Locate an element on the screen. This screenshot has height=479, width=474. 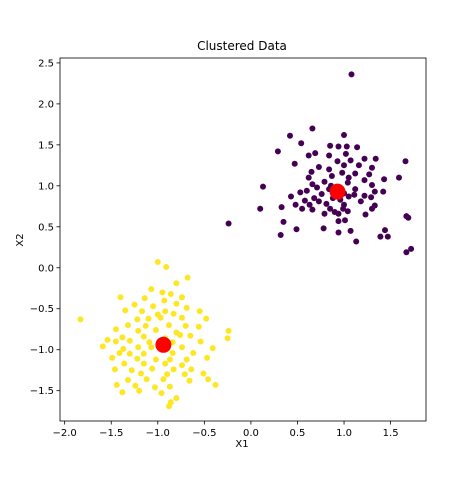
y-tick-label: 1.5 is located at coordinates (46, 145).